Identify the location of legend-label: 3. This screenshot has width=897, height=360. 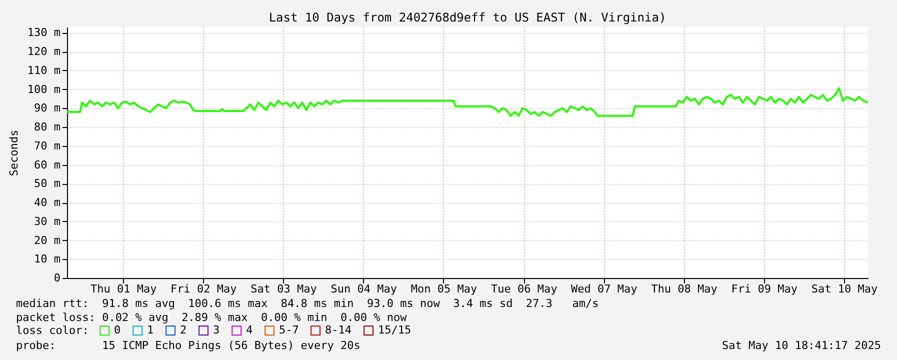
(216, 330).